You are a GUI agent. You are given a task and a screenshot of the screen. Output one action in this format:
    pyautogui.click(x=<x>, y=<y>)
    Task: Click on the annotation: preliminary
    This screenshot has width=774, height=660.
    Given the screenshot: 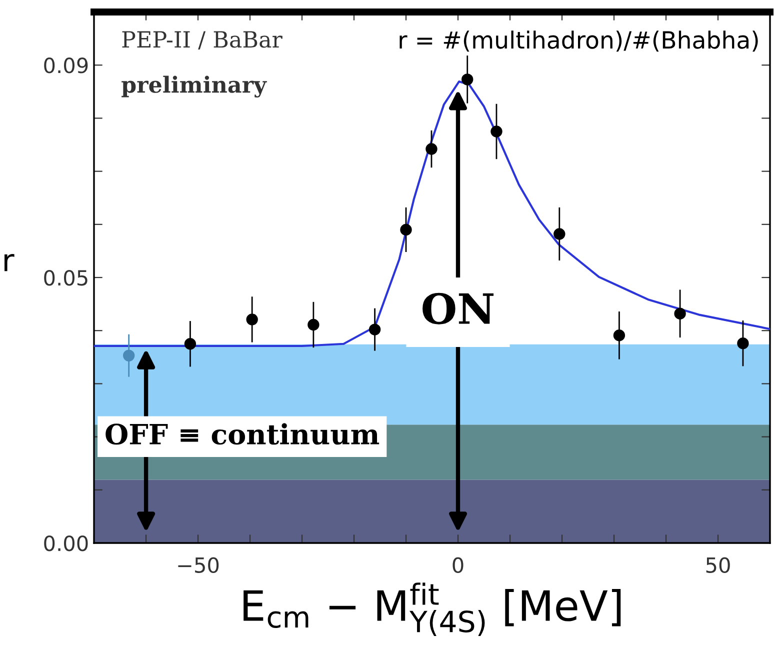 What is the action you would take?
    pyautogui.click(x=194, y=87)
    